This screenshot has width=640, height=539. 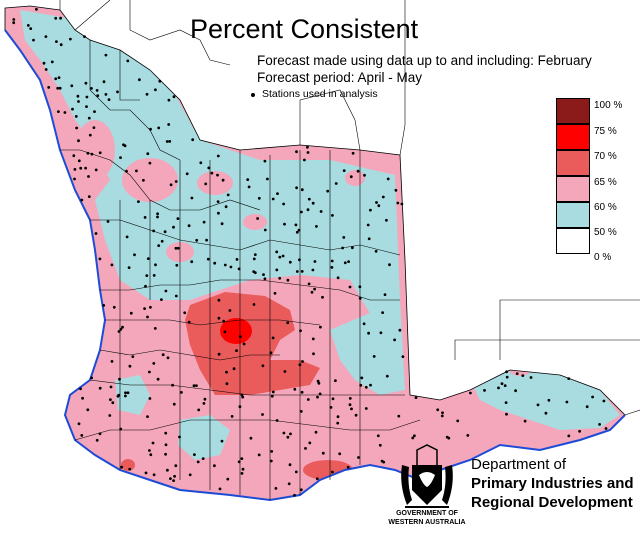 I want to click on legend-label: 100 %, so click(x=608, y=105).